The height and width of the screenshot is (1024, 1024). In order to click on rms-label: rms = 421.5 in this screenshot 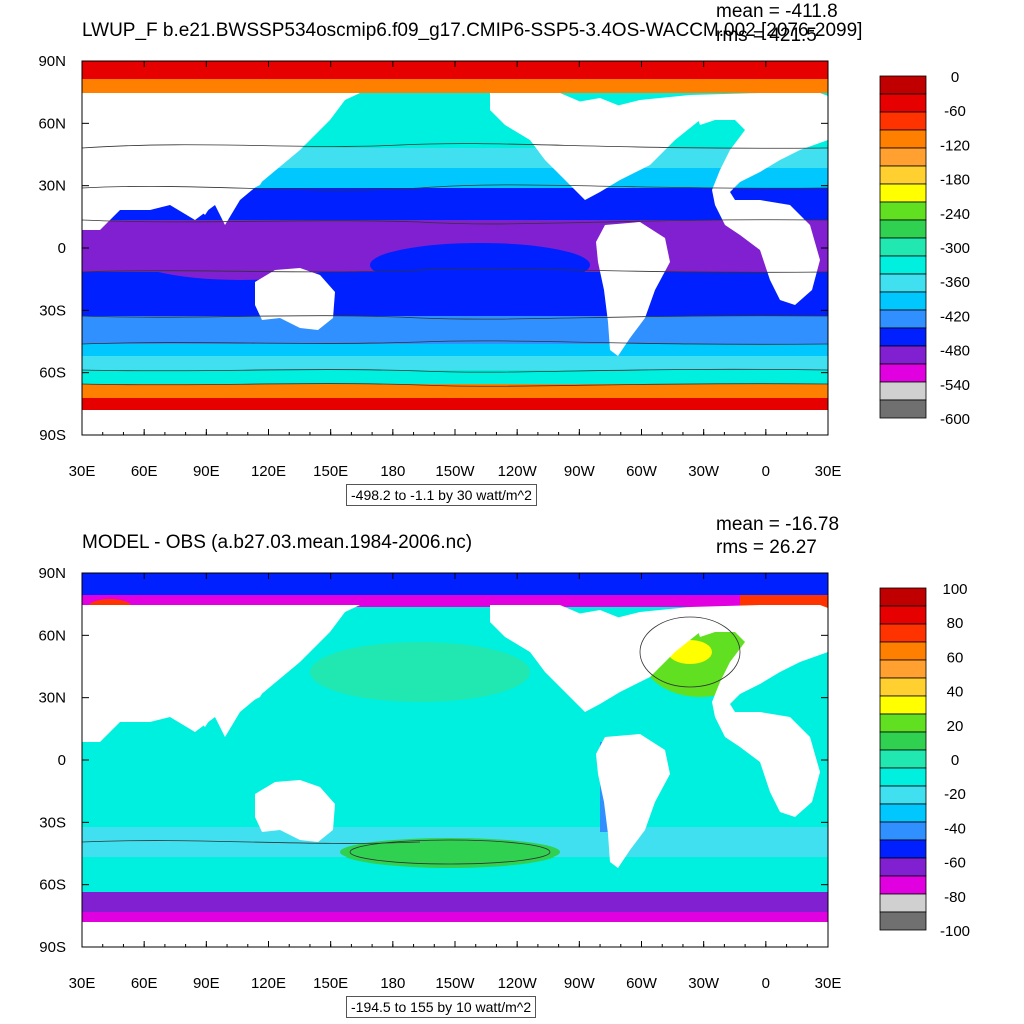, I will do `click(766, 35)`.